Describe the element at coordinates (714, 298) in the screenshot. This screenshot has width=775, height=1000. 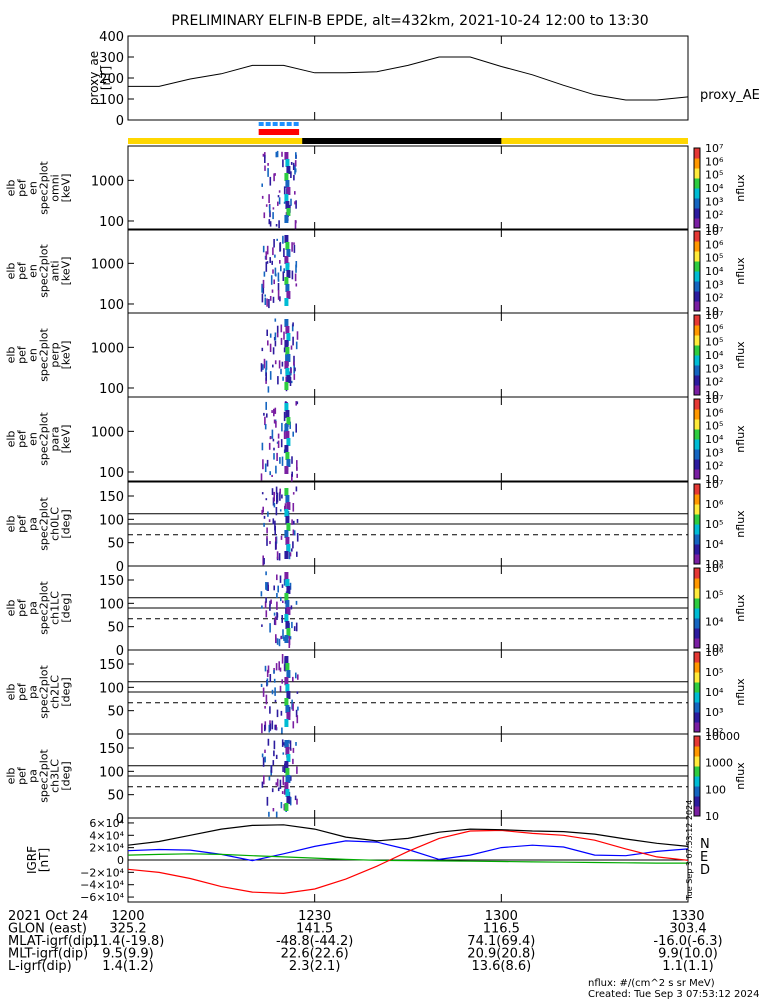
I see `colorbar-tick-label: 10²` at that location.